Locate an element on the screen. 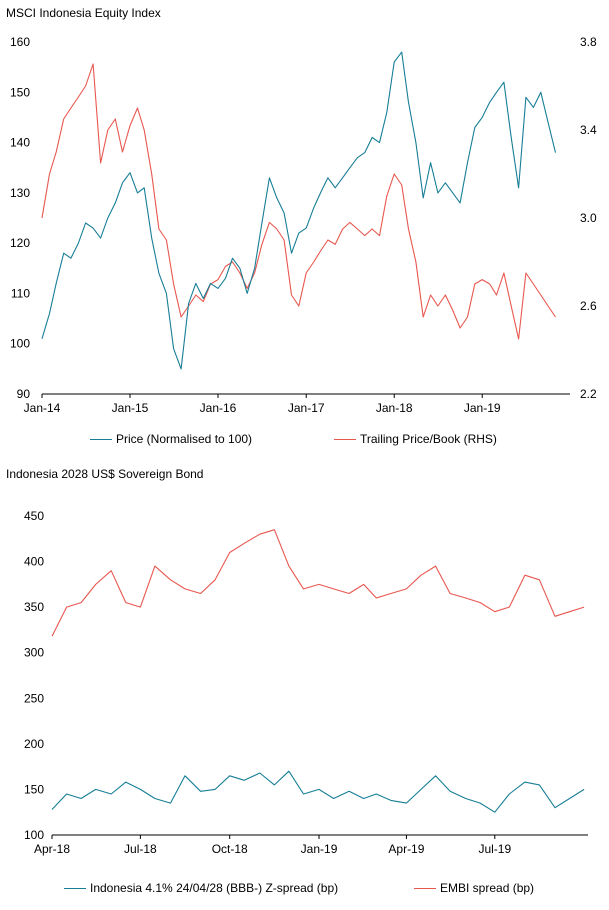 The height and width of the screenshot is (910, 609). y-left-tick-label: 140 is located at coordinates (20, 143).